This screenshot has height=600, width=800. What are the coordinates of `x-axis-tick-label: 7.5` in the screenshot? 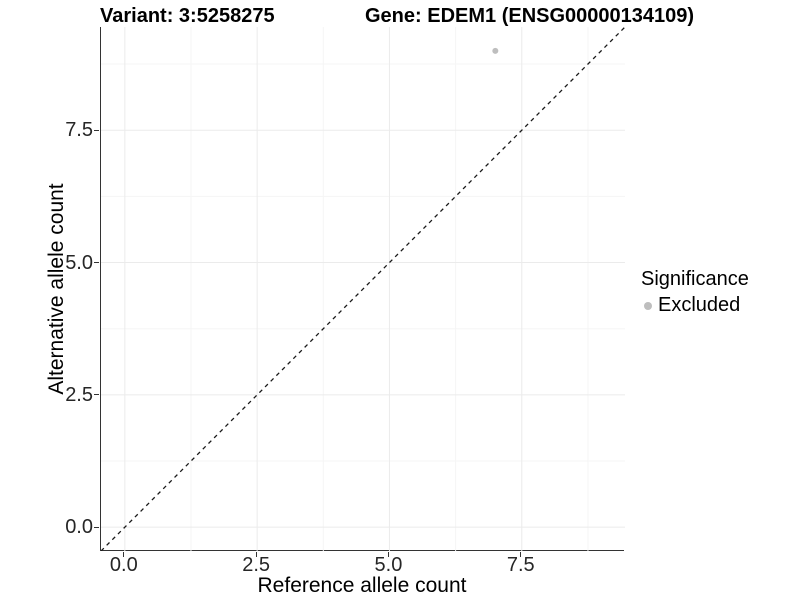 It's located at (520, 565).